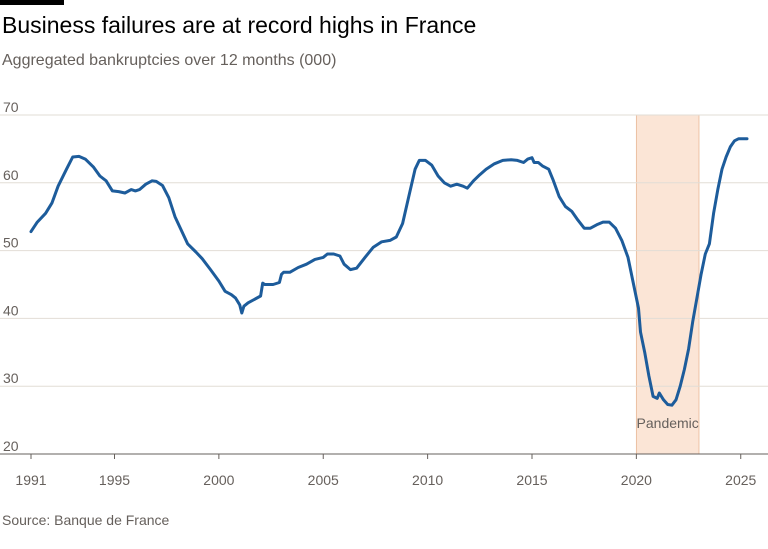 Image resolution: width=768 pixels, height=549 pixels. Describe the element at coordinates (636, 480) in the screenshot. I see `x-tick-label: 2020` at that location.